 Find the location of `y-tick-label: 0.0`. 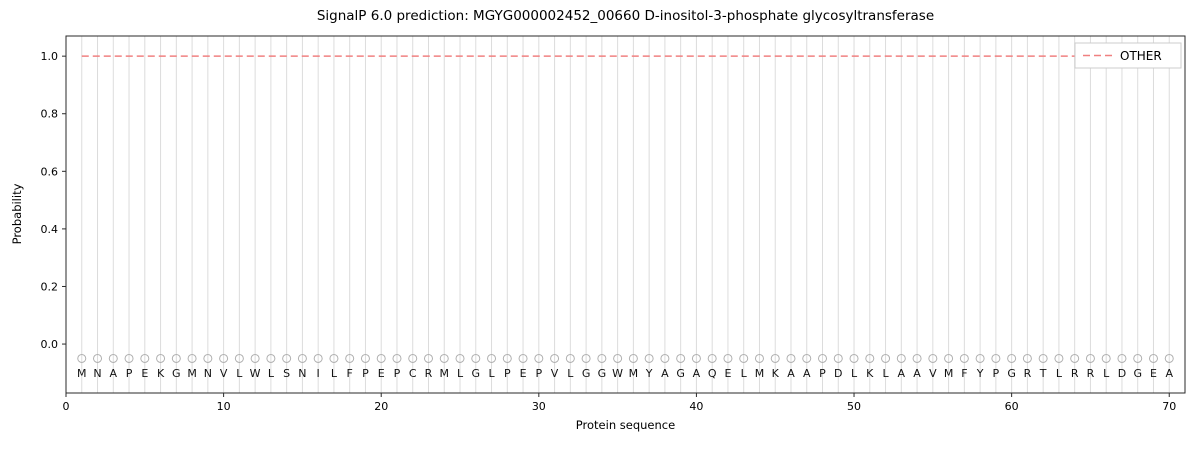

y-tick-label: 0.0 is located at coordinates (50, 344).